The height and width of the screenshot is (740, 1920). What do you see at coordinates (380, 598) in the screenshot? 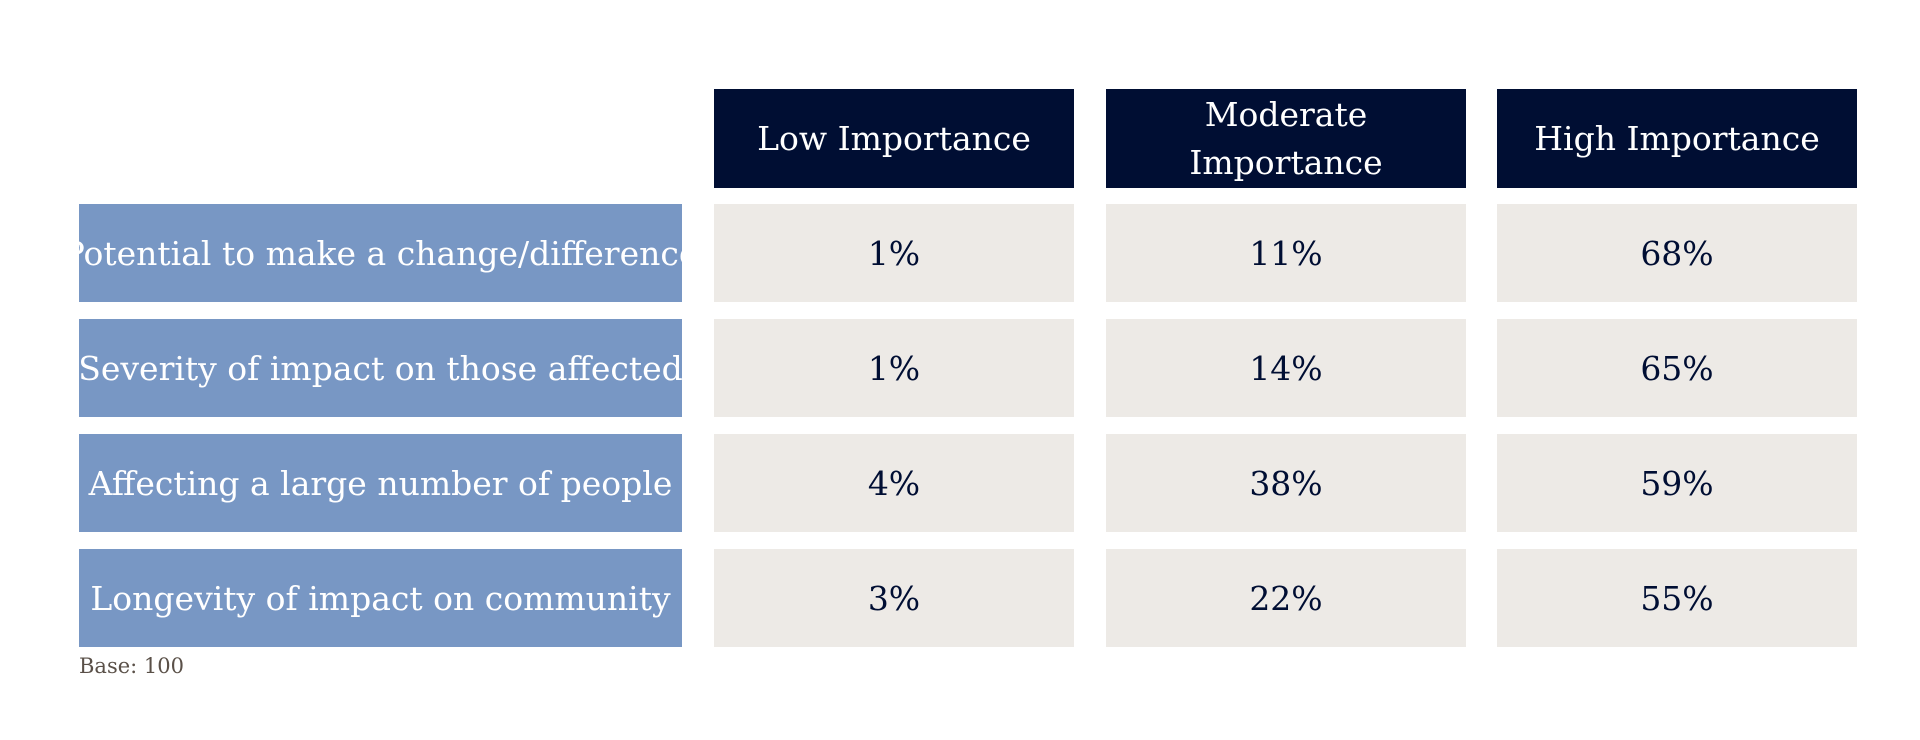
I see `row-label-longevity-of-impact-on-community: Longevity of impact on community` at bounding box center [380, 598].